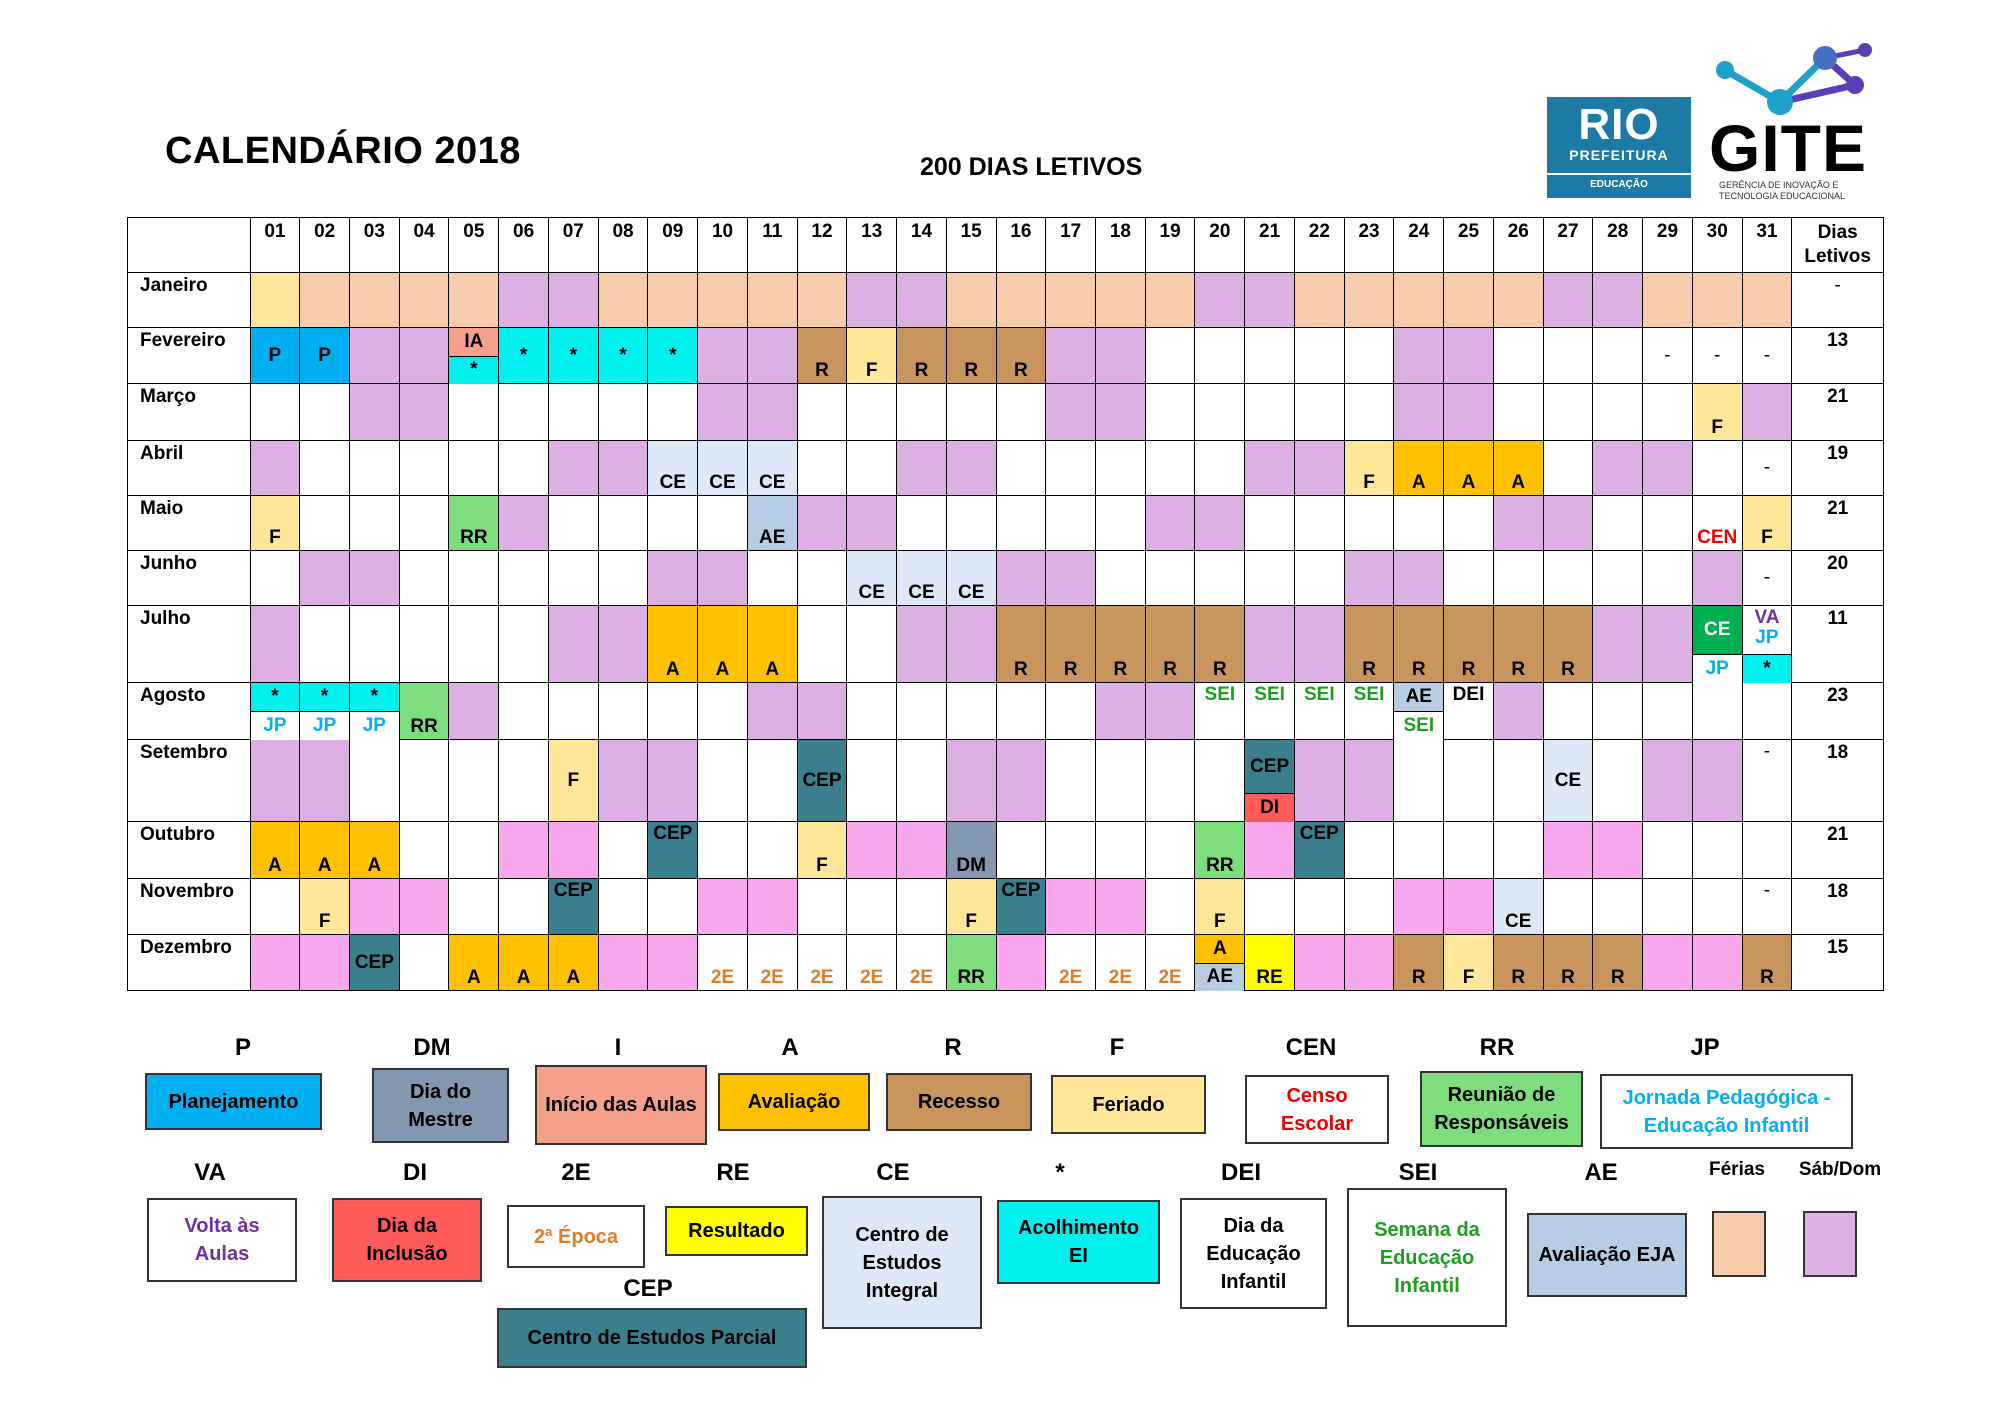 The height and width of the screenshot is (1414, 2000). What do you see at coordinates (324, 355) in the screenshot?
I see `day-cell: P` at bounding box center [324, 355].